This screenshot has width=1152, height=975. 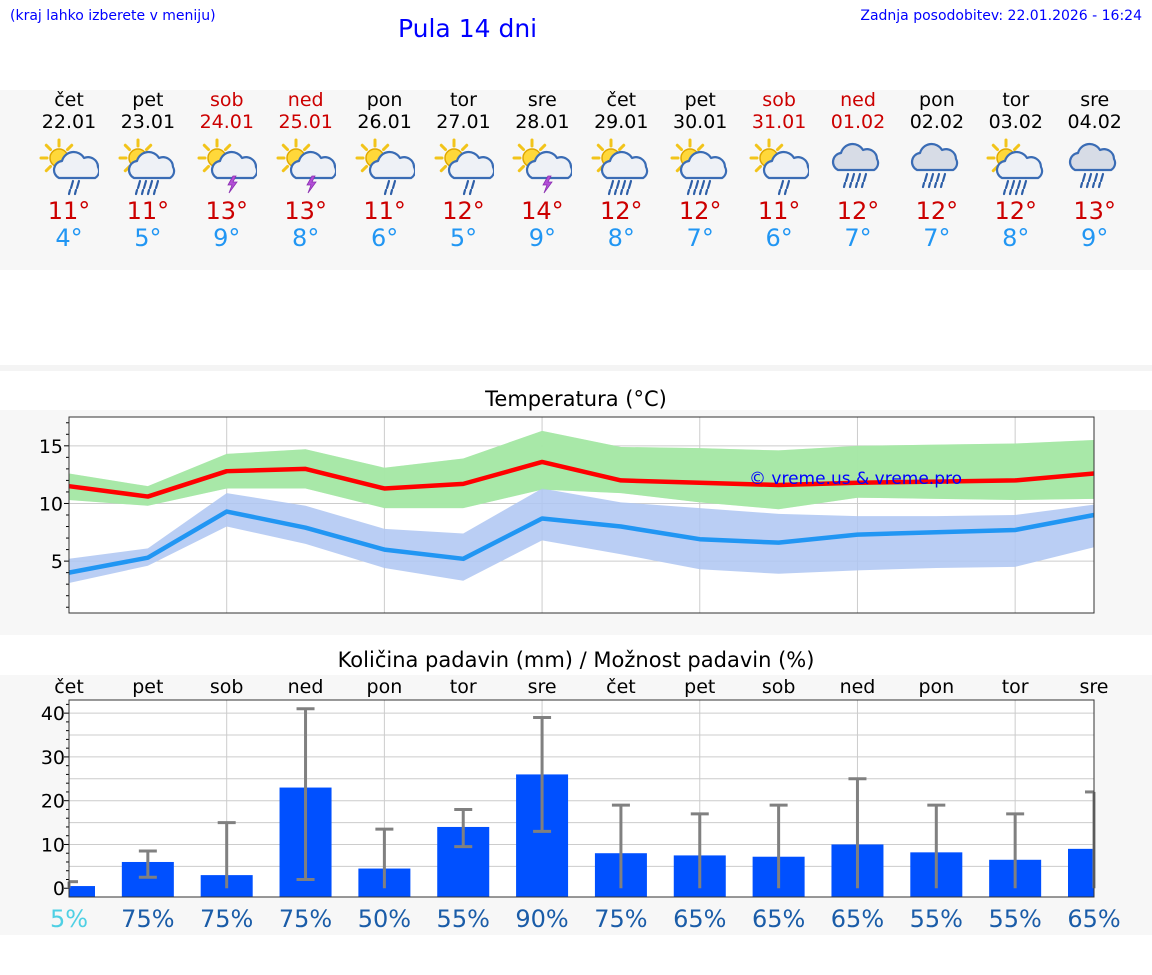 What do you see at coordinates (59, 889) in the screenshot?
I see `y-tick-label: 0` at bounding box center [59, 889].